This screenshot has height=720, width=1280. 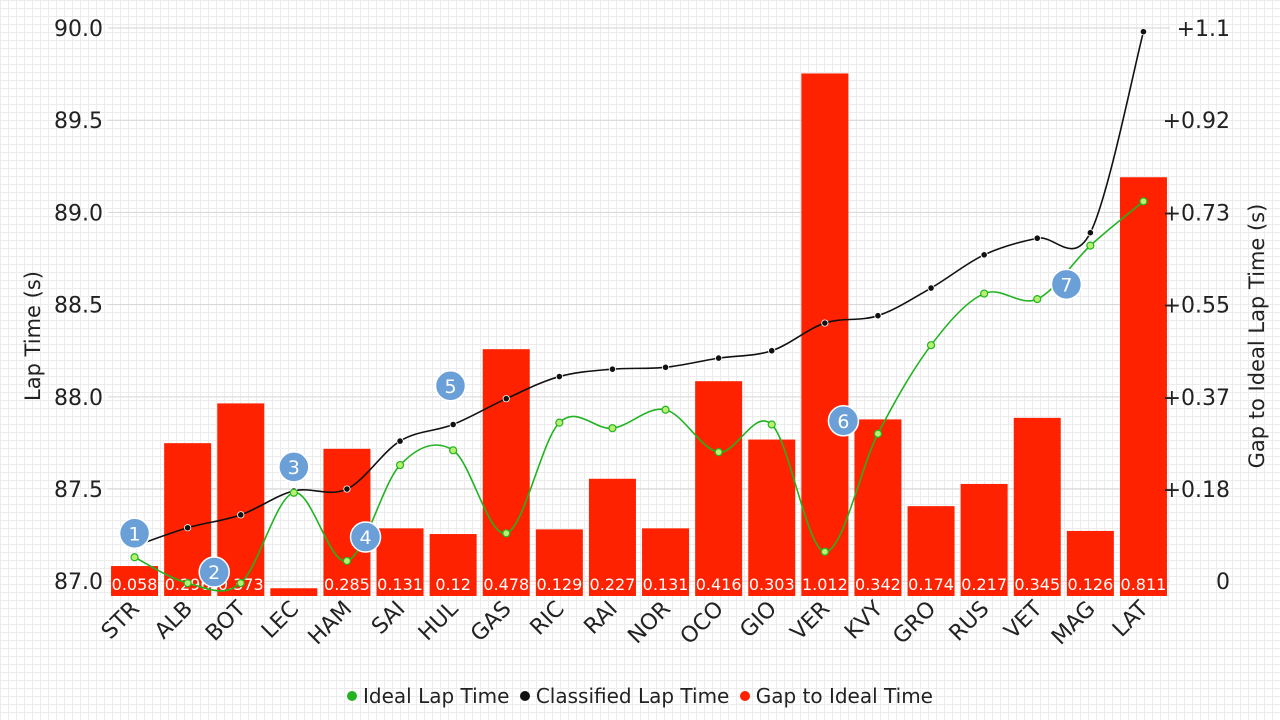 What do you see at coordinates (1196, 121) in the screenshot?
I see `y2-tick-label: +0.92` at bounding box center [1196, 121].